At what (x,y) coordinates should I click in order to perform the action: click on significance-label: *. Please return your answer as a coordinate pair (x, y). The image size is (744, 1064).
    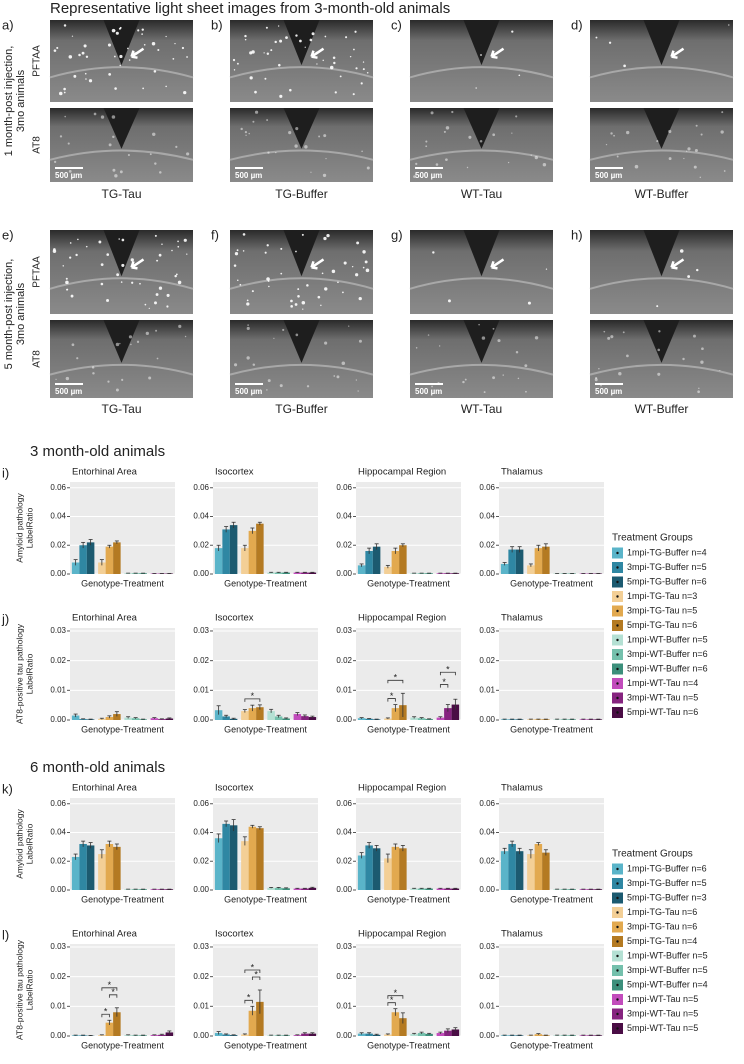
    Looking at the image, I should click on (253, 967).